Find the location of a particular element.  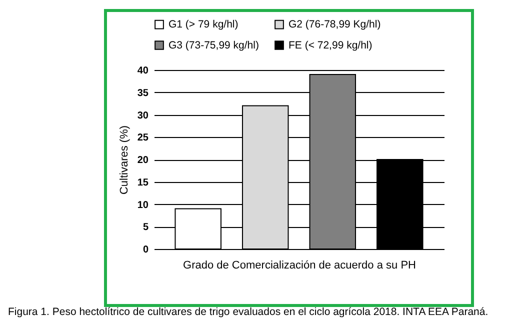

legend-label: G1 (> 79 kg/hl) is located at coordinates (203, 24).